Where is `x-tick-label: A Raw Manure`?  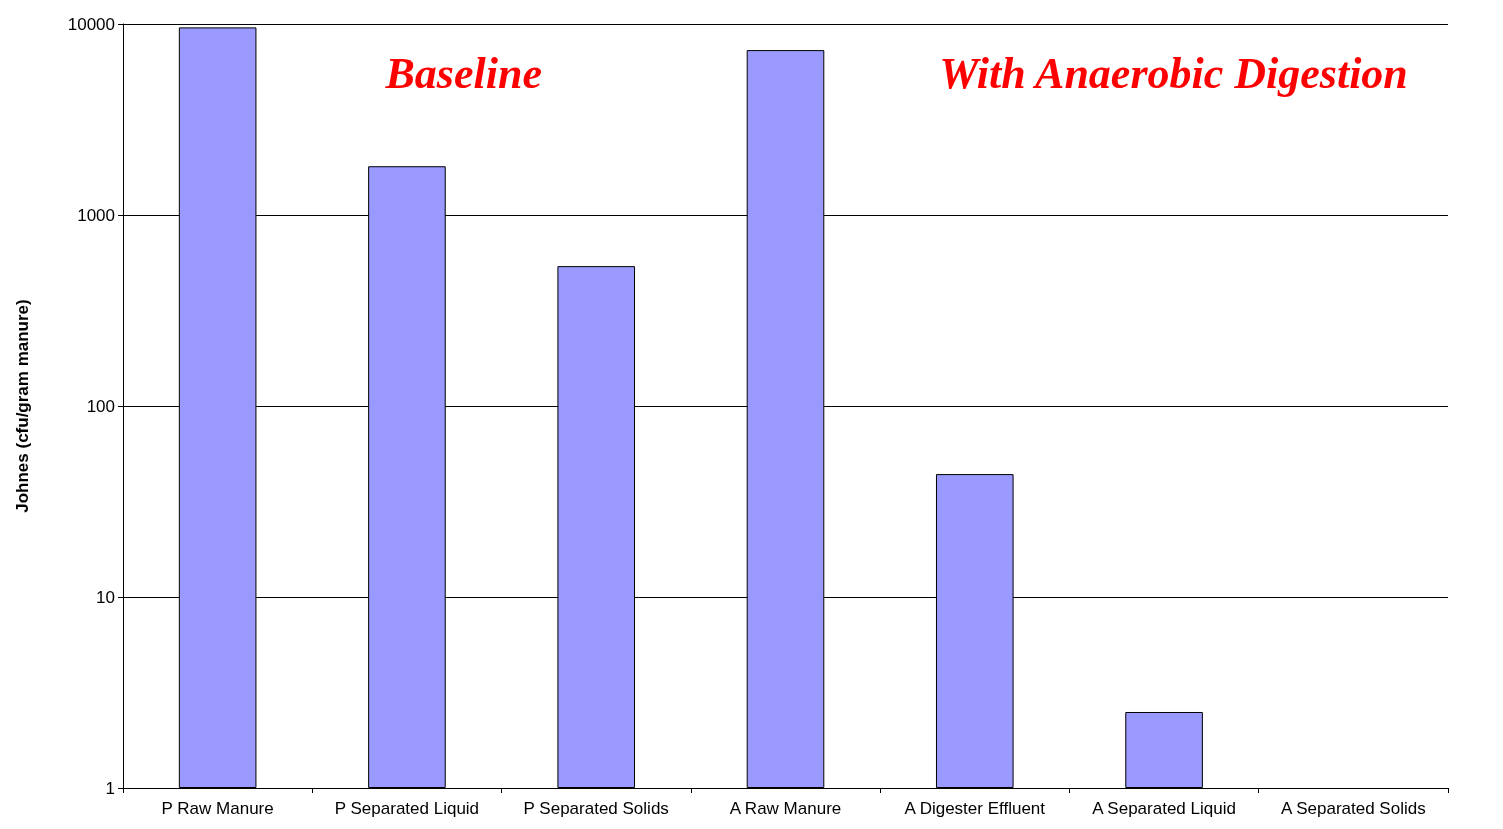 x-tick-label: A Raw Manure is located at coordinates (785, 808).